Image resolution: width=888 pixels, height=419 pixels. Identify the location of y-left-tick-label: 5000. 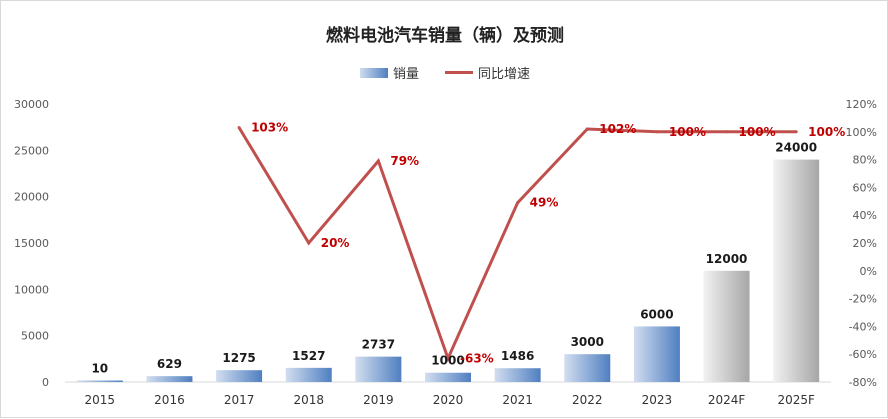
(35, 336).